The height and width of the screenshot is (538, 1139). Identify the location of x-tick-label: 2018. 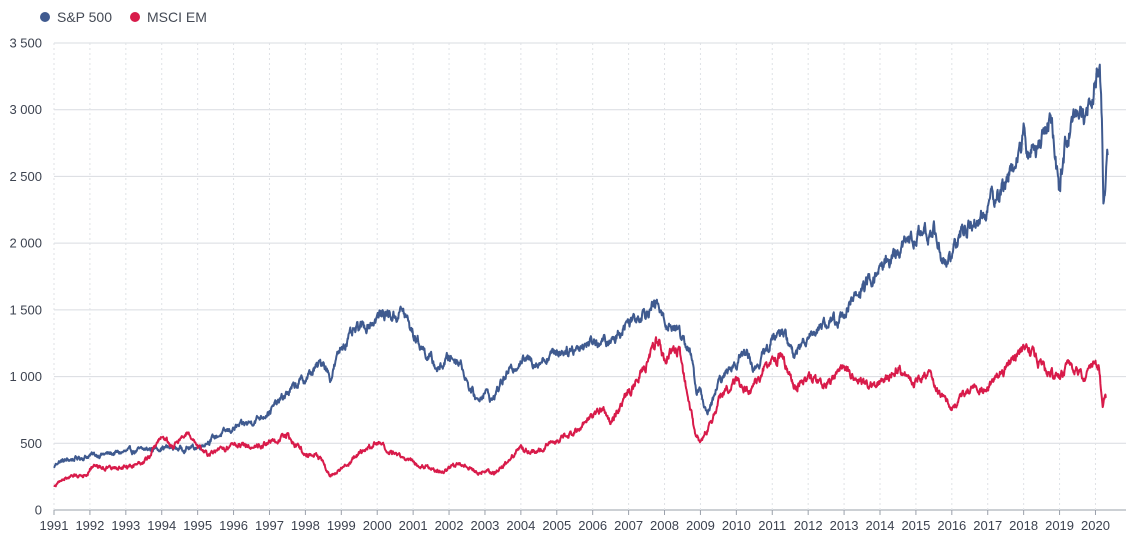
(1023, 525).